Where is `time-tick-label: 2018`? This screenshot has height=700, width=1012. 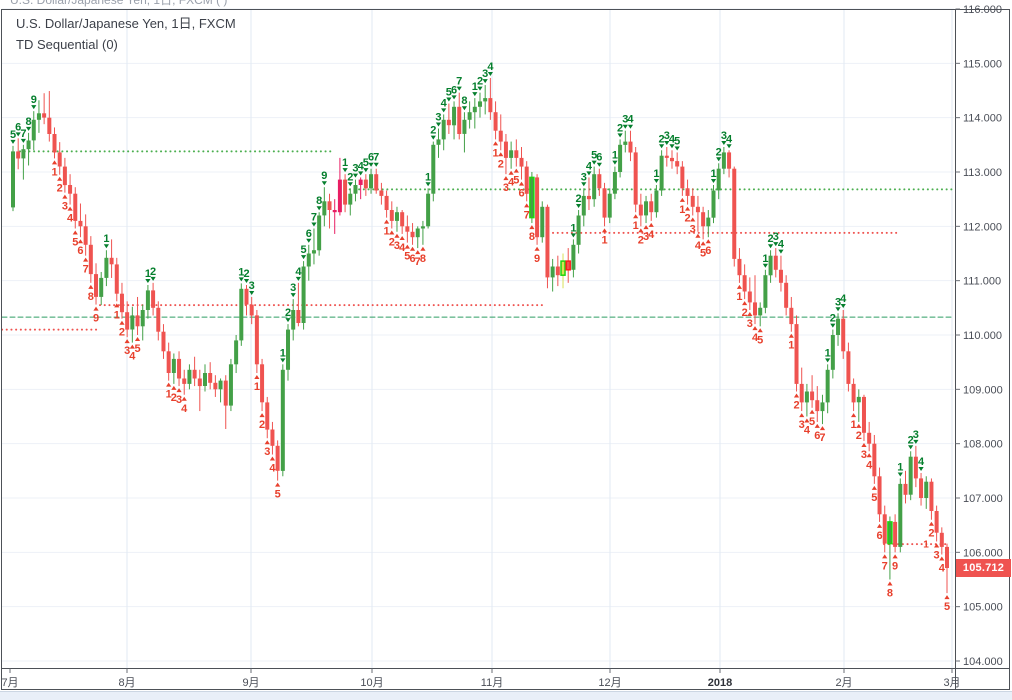
time-tick-label: 2018 is located at coordinates (720, 683).